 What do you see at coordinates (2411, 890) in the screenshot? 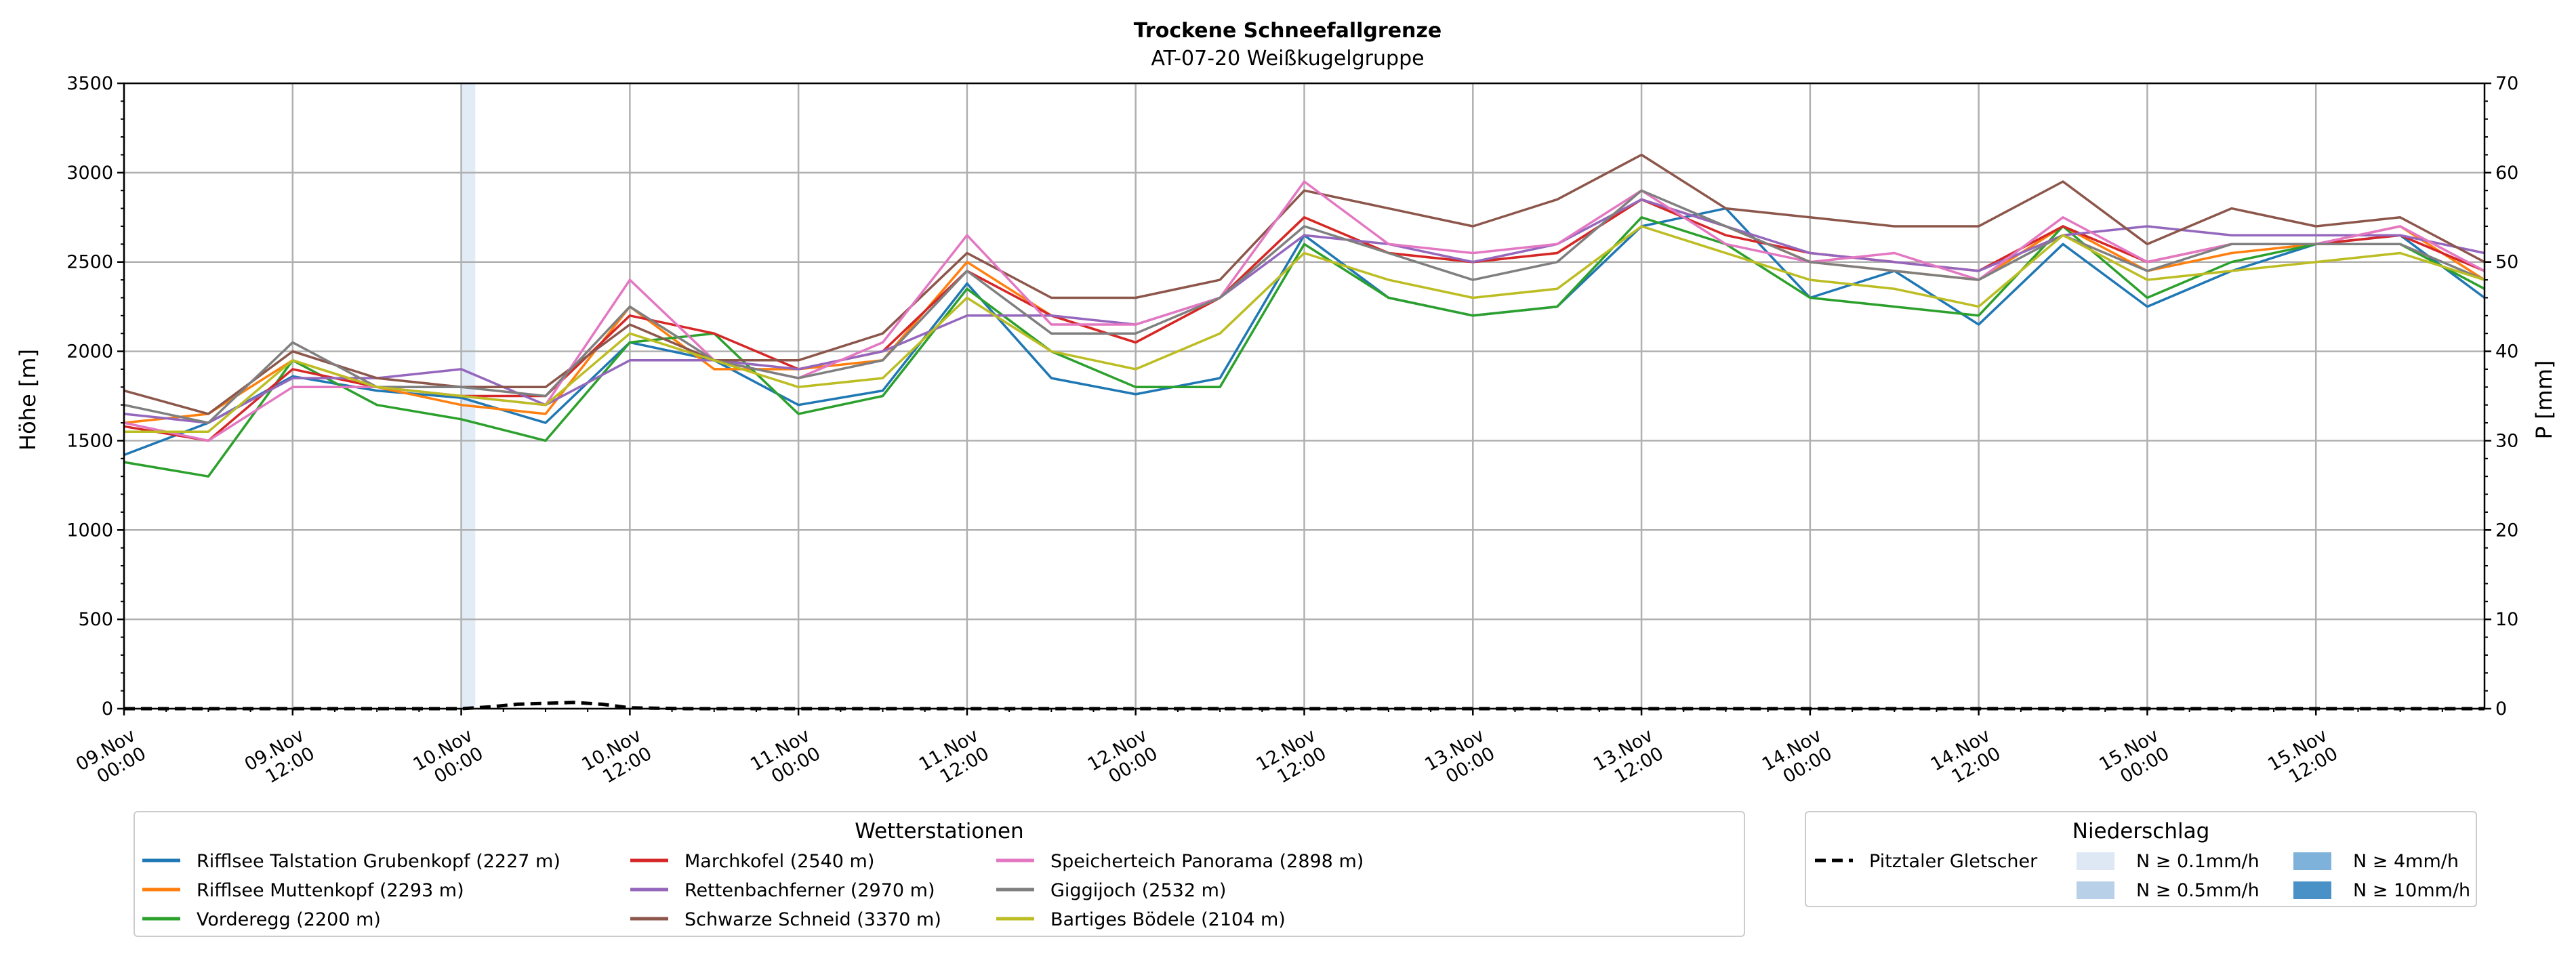
I see `legend-precip-class-label-3: N ≥ 10mm/h` at bounding box center [2411, 890].